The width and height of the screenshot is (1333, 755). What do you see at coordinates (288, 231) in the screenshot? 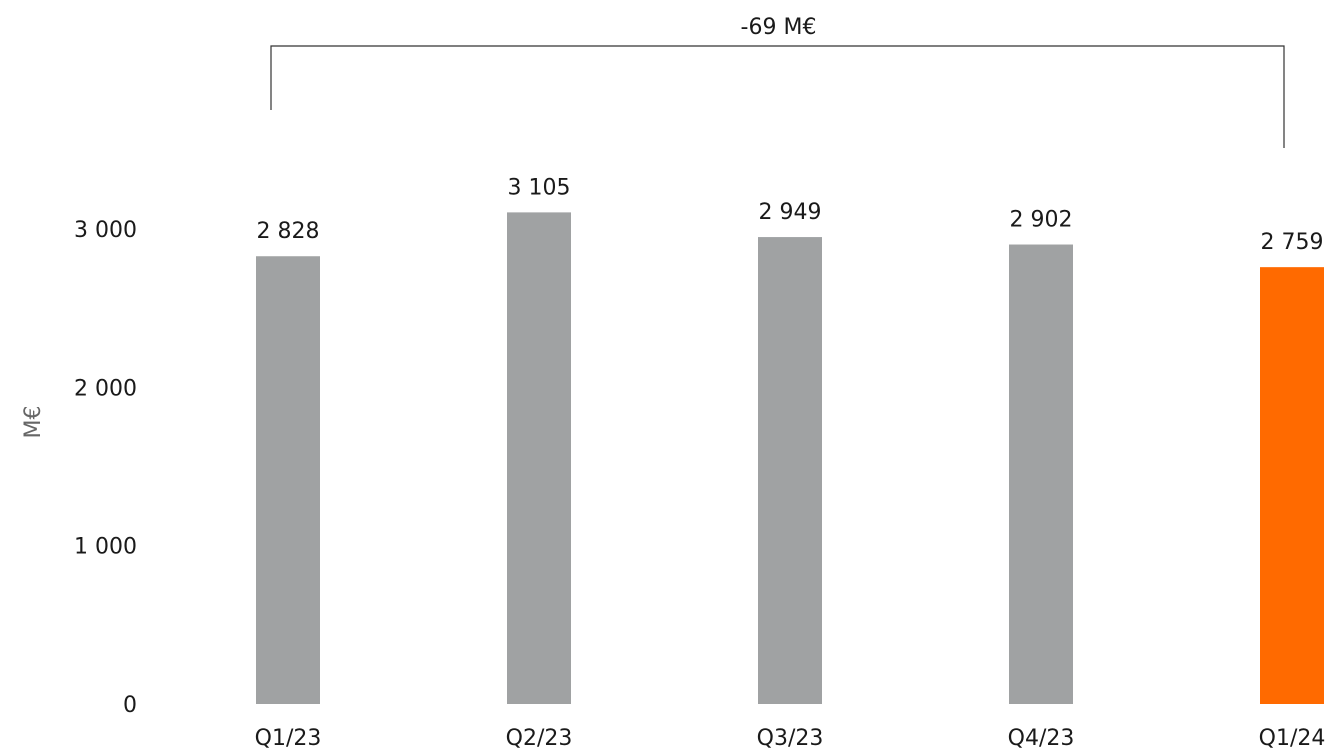
I see `bar-value-label: 2 828` at bounding box center [288, 231].